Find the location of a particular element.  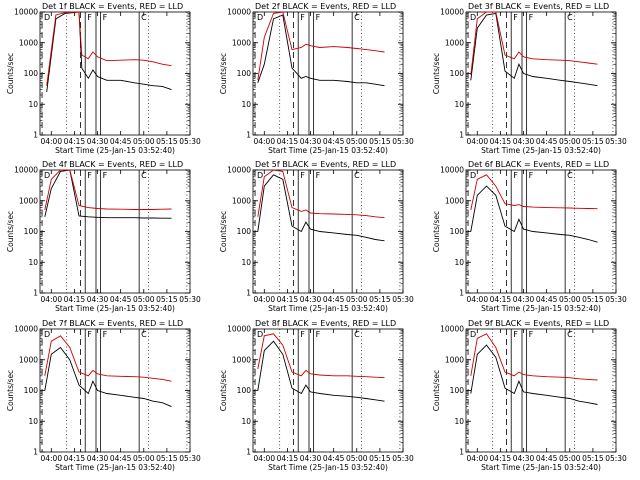

subplot-title: Det 9f BLACK = Events, RED = LLD is located at coordinates (538, 323).